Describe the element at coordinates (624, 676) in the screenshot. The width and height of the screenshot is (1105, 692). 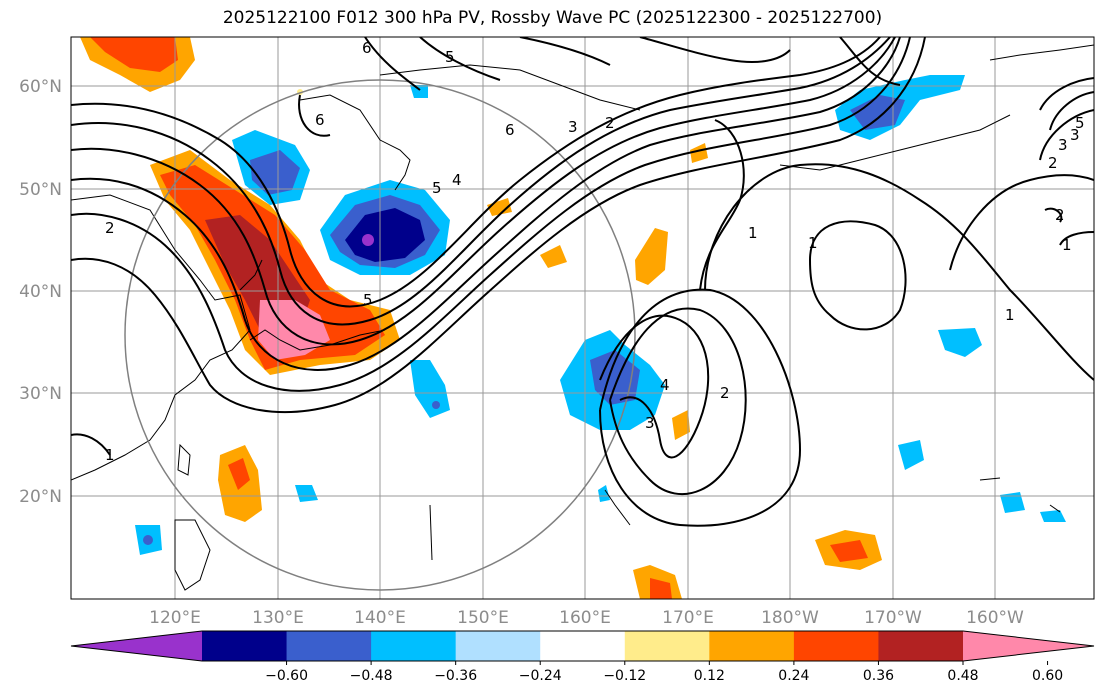
I see `colorbar-tick-label: −0.12` at that location.